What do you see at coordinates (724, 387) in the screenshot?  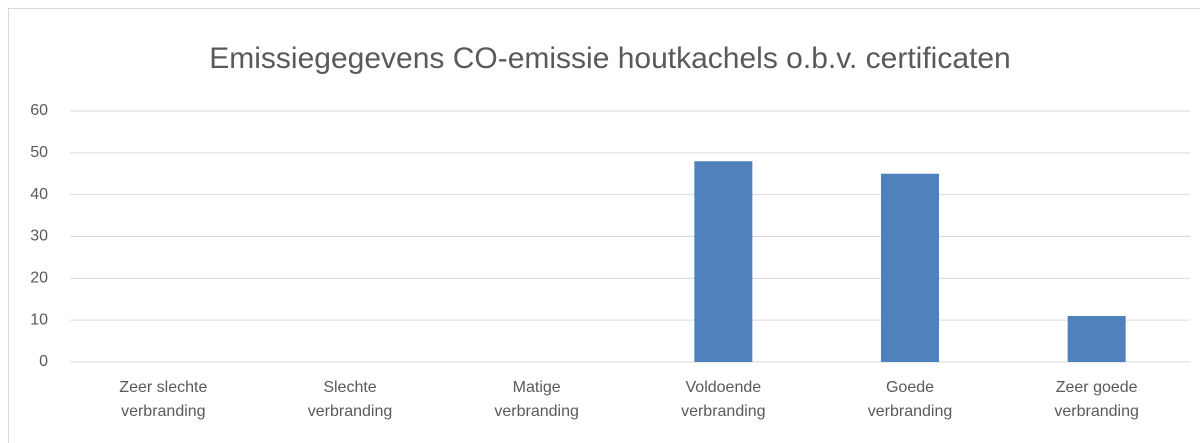 I see `x-tick-line: Voldoende` at bounding box center [724, 387].